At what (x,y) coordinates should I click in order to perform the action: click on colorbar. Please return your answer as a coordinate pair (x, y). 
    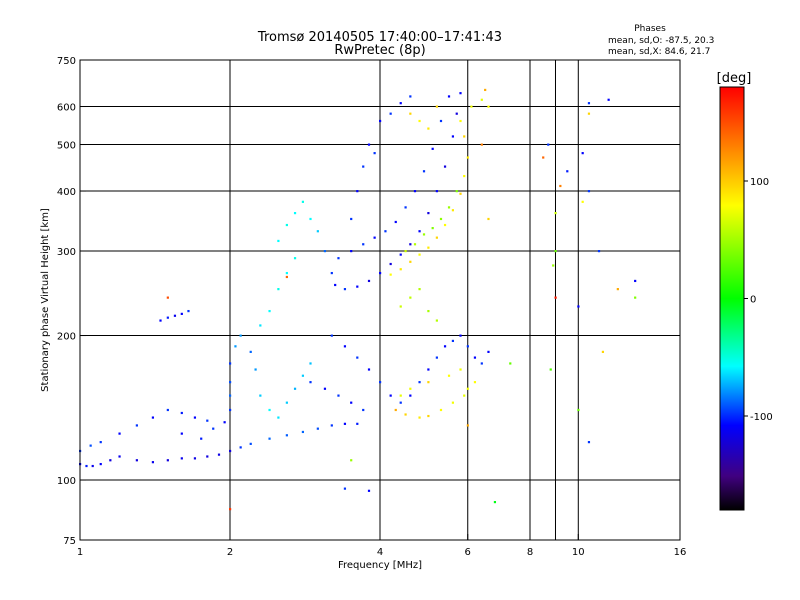
    Looking at the image, I should click on (732, 298).